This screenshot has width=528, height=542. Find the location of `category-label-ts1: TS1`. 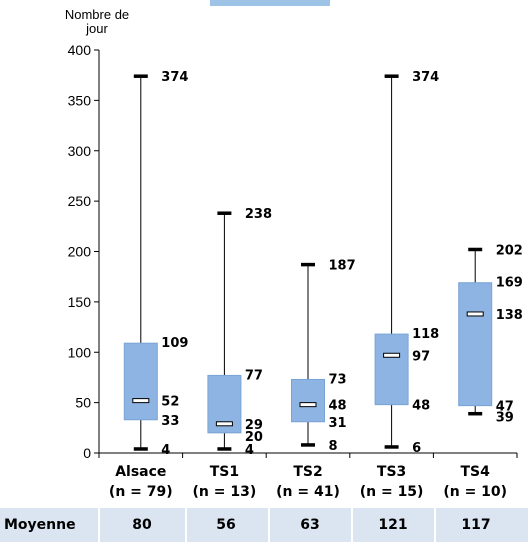

category-label-ts1: TS1 is located at coordinates (224, 472).